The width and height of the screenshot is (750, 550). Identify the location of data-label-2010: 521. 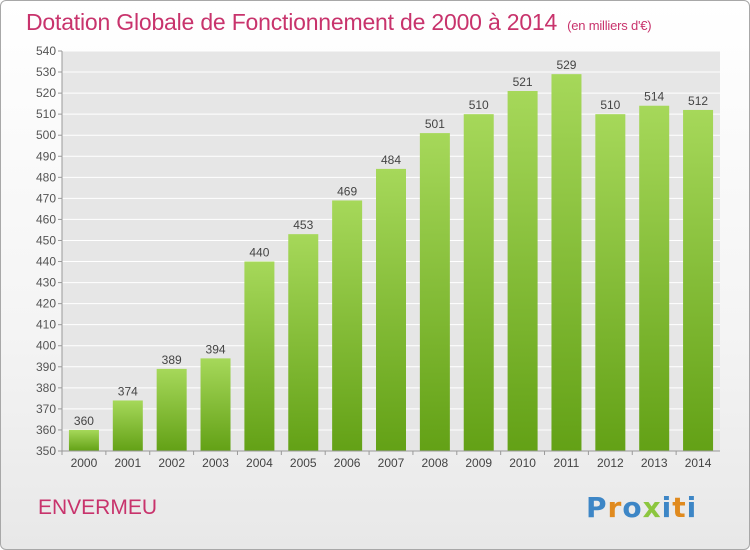
(523, 82).